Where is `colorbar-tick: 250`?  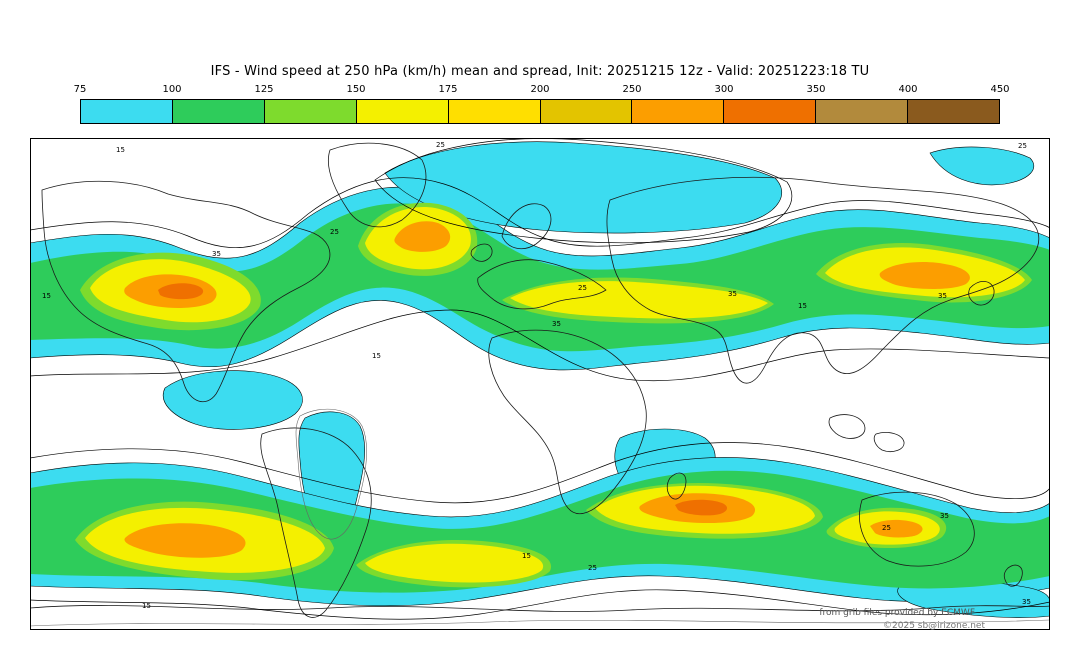 colorbar-tick: 250 is located at coordinates (632, 89).